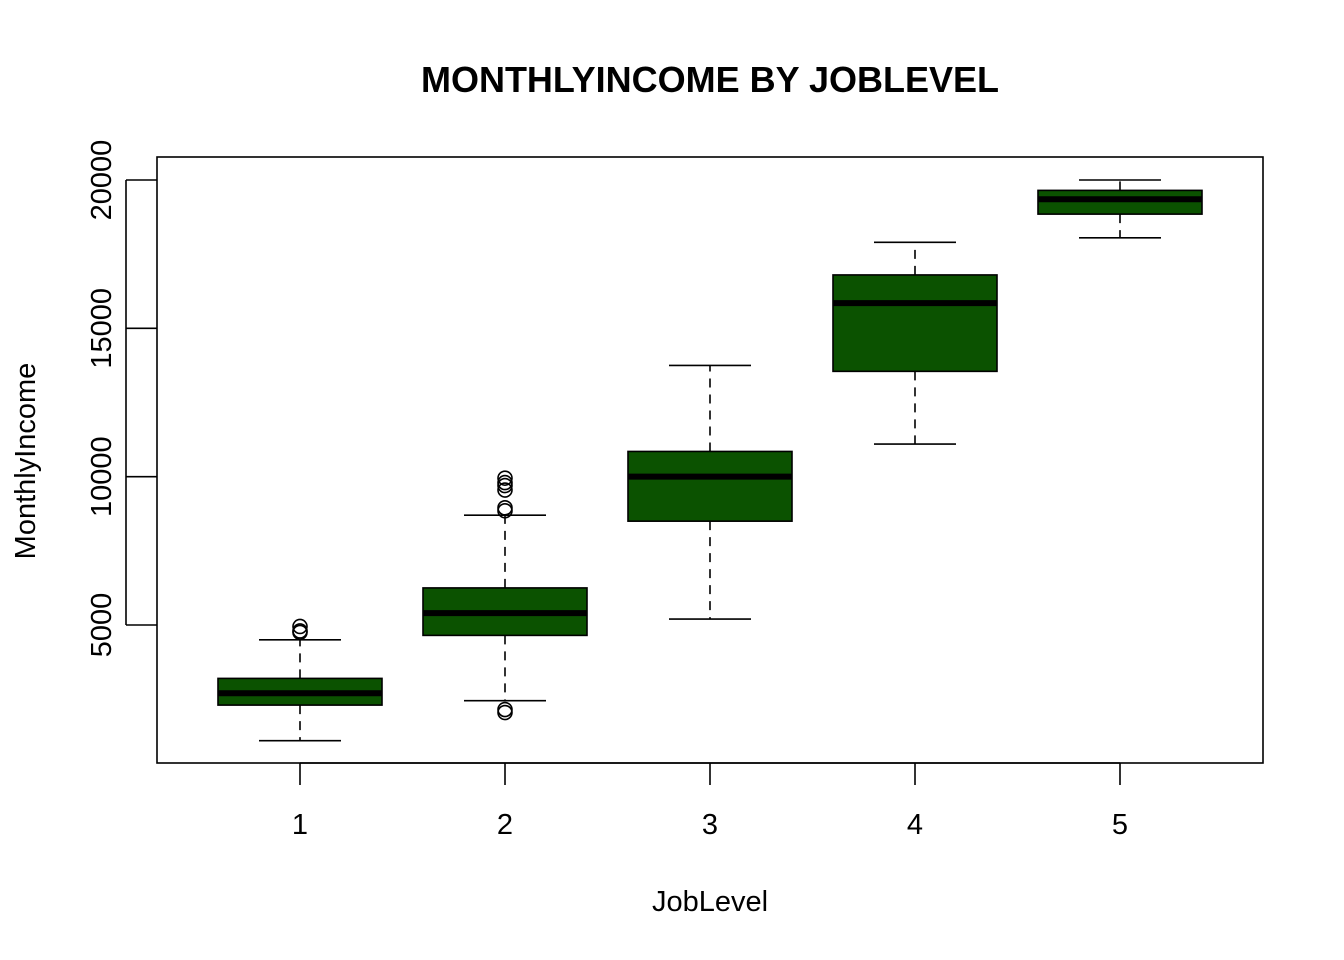  What do you see at coordinates (710, 825) in the screenshot?
I see `x-tick-label: 3` at bounding box center [710, 825].